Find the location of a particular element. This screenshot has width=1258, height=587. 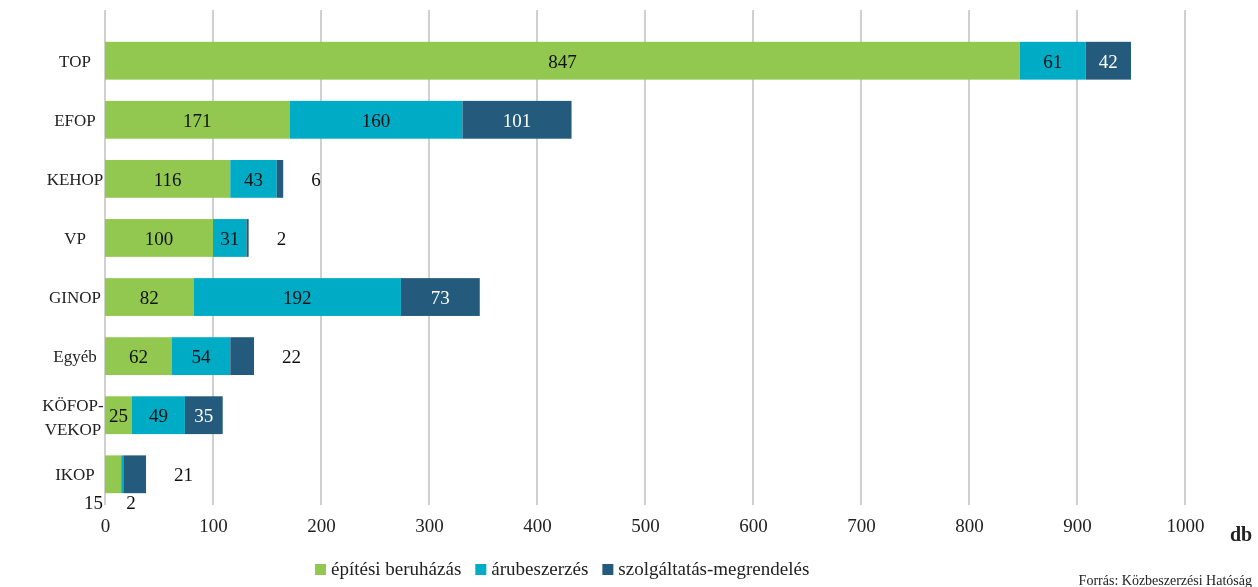

data-label: 116 is located at coordinates (167, 179).